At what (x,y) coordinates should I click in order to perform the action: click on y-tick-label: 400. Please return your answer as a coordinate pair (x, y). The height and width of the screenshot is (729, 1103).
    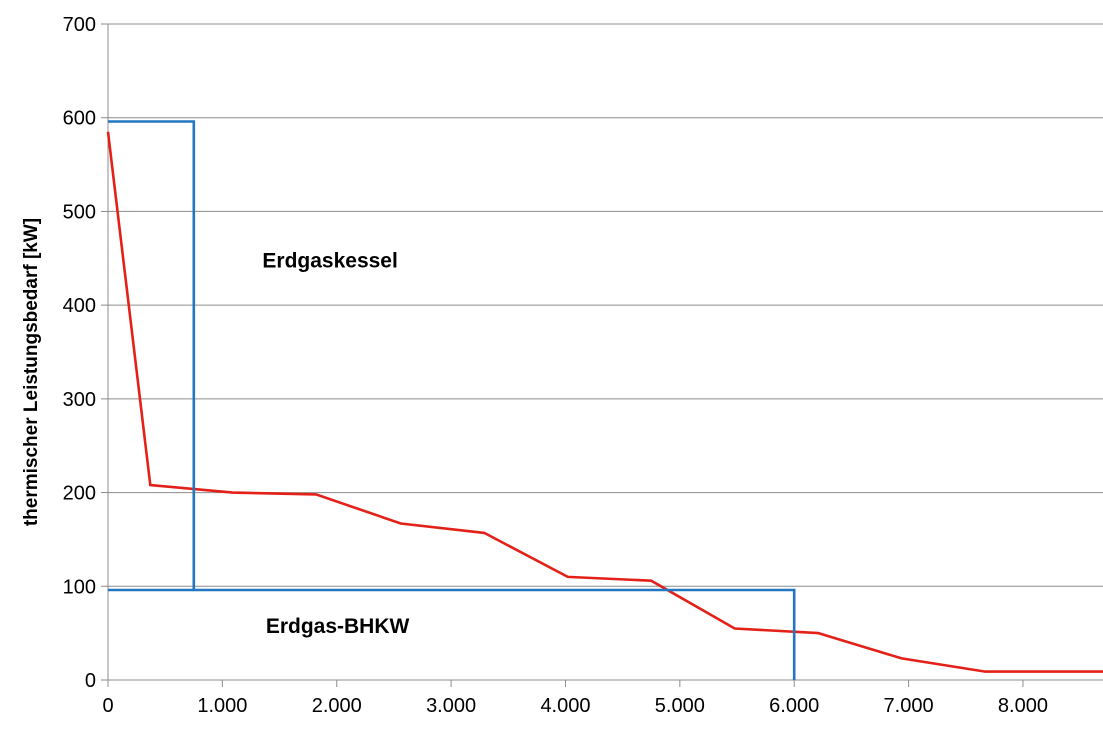
    Looking at the image, I should click on (79, 306).